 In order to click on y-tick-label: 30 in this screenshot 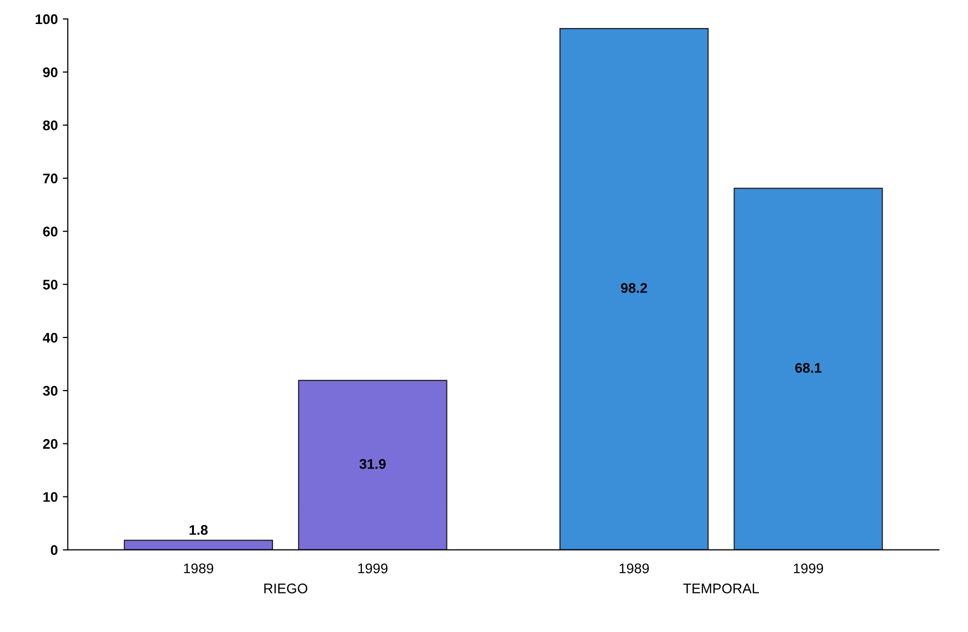, I will do `click(50, 391)`.